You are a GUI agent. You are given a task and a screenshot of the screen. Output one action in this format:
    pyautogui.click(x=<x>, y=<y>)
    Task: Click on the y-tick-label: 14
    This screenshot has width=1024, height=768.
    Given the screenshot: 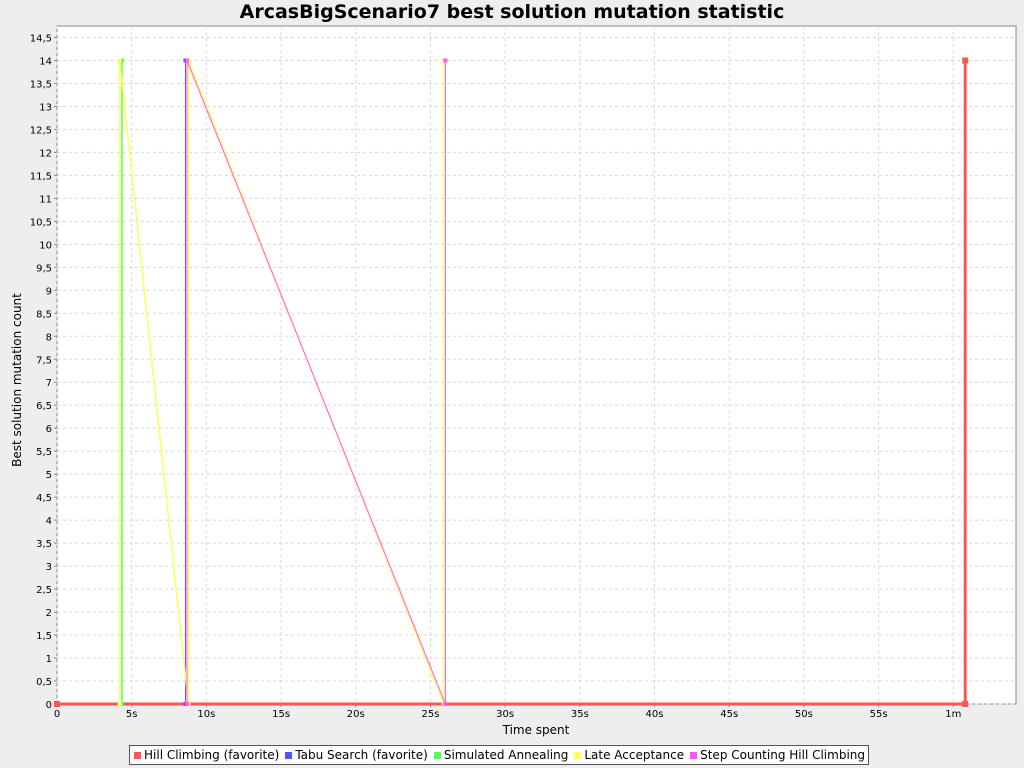 What is the action you would take?
    pyautogui.click(x=45, y=61)
    